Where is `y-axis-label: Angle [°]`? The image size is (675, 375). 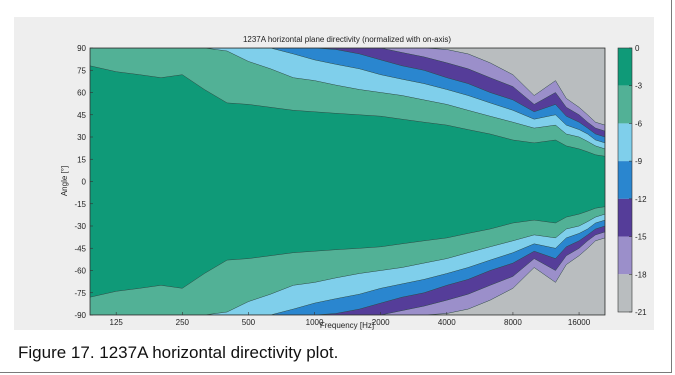 y-axis-label: Angle [°] is located at coordinates (64, 181).